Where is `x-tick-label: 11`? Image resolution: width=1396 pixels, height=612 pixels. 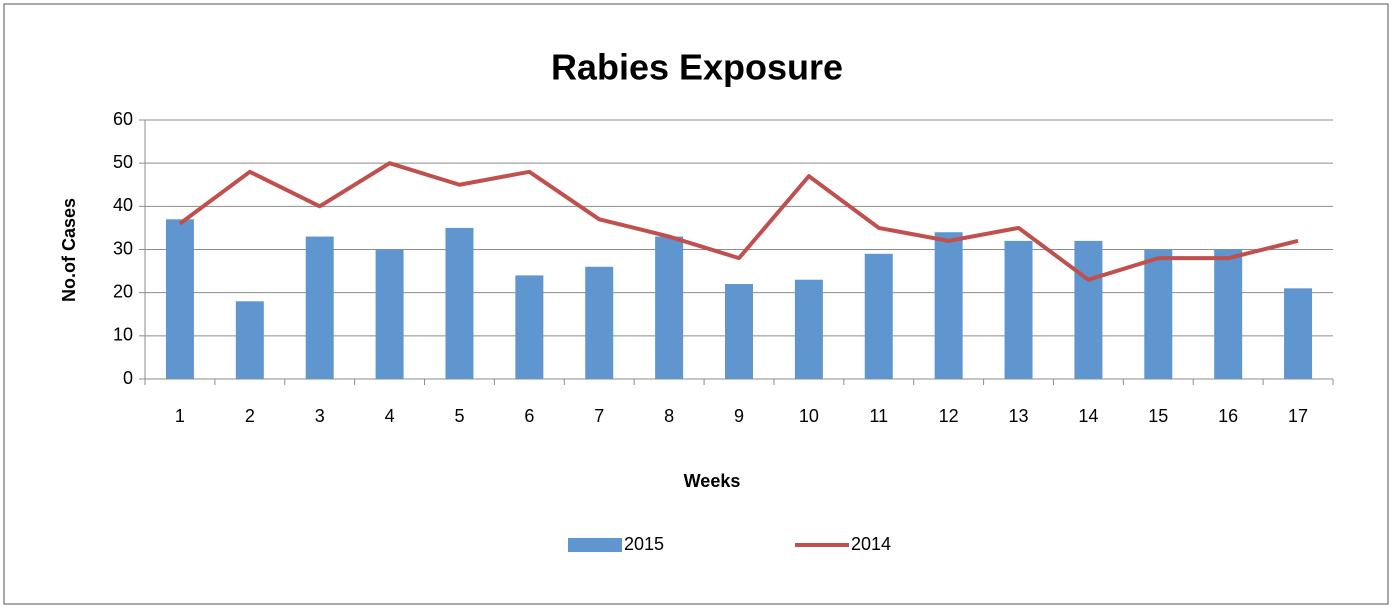 x-tick-label: 11 is located at coordinates (878, 416).